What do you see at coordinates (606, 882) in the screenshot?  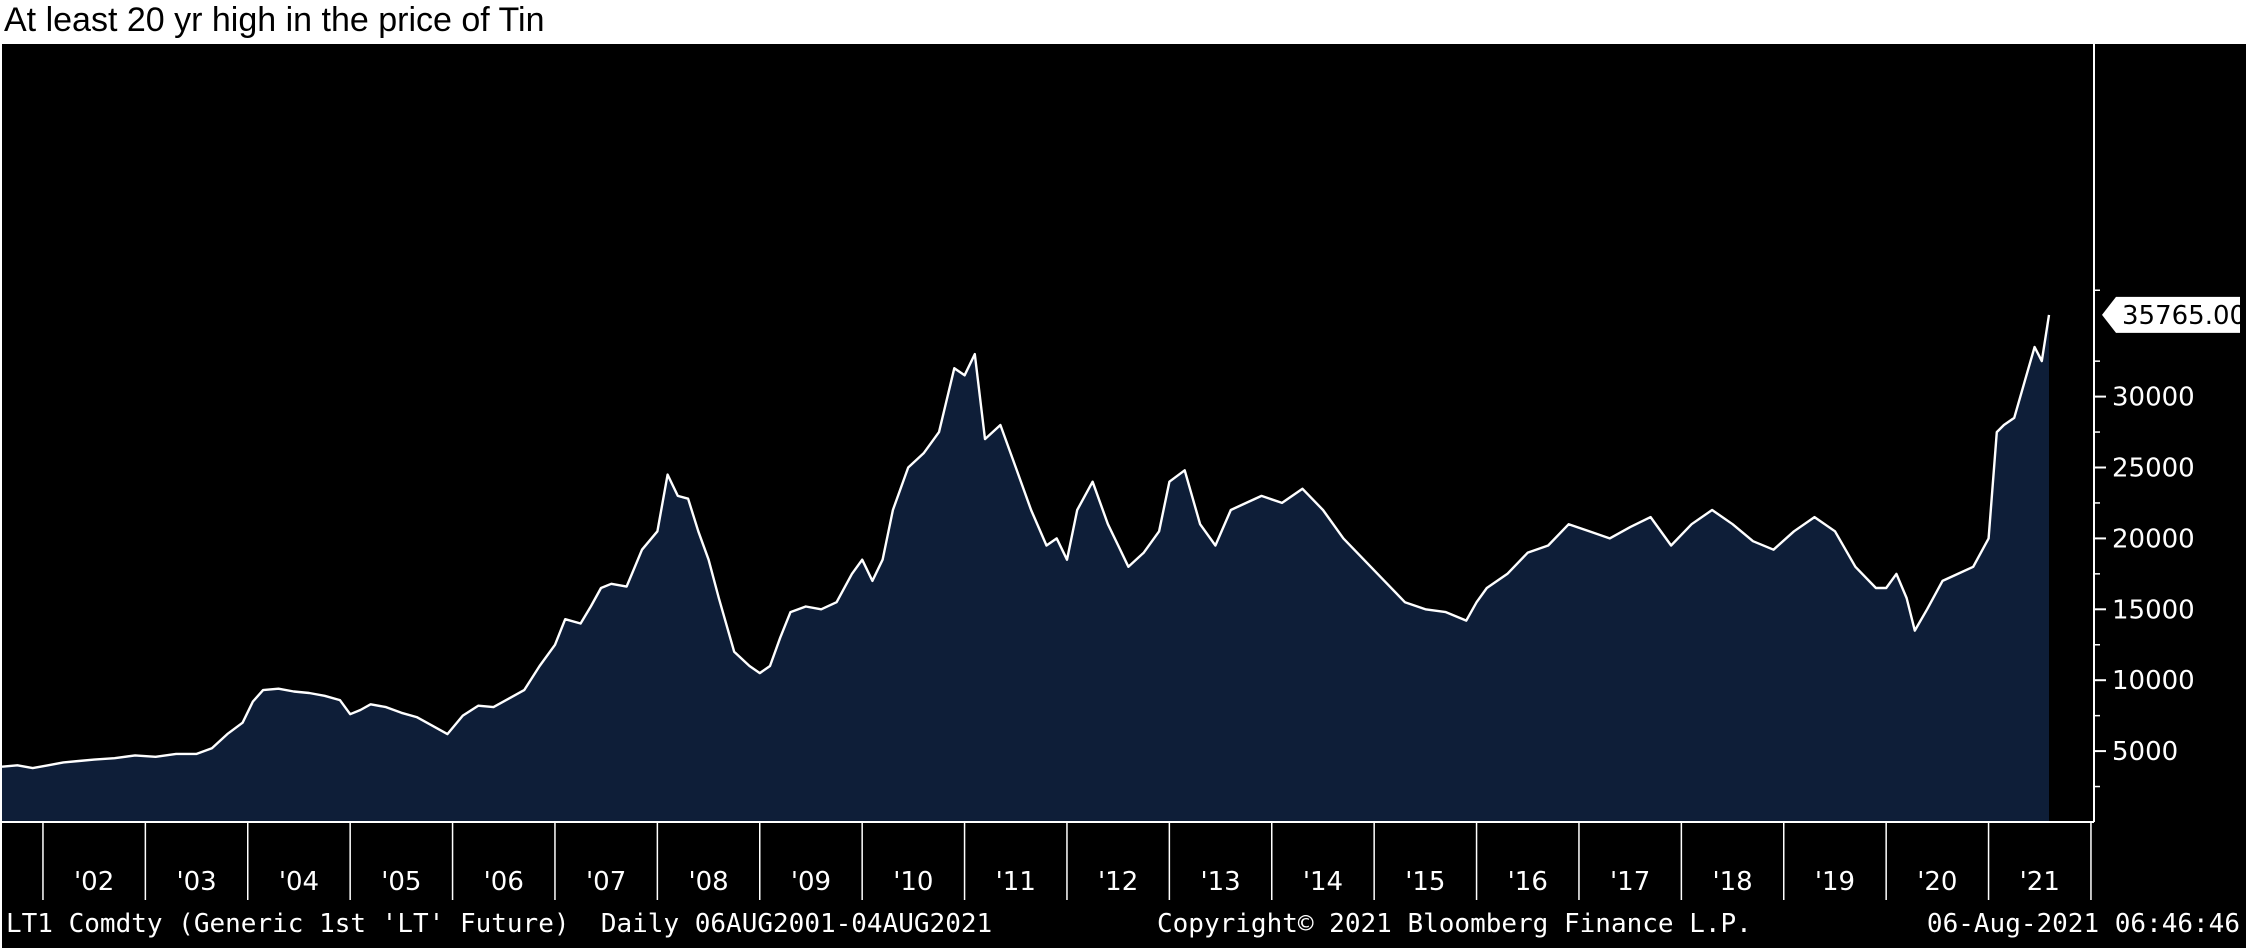 I see `x-tick-label: '07` at bounding box center [606, 882].